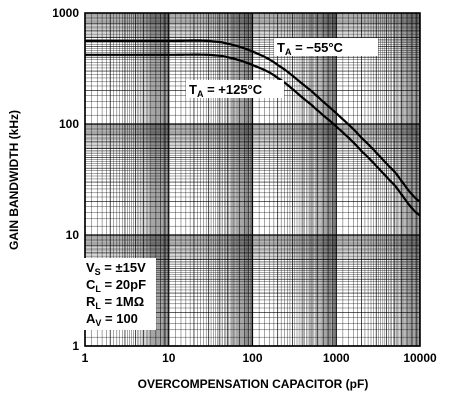  Describe the element at coordinates (75, 346) in the screenshot. I see `y-tick-label: 1` at that location.